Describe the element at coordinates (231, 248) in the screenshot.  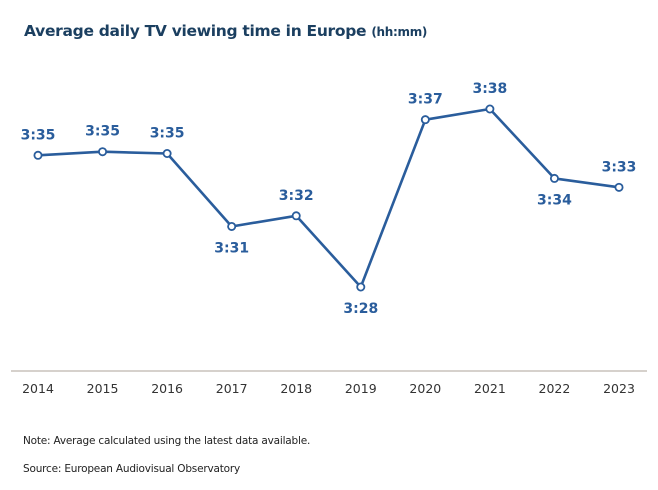
I see `data-label: 3:31` at that location.